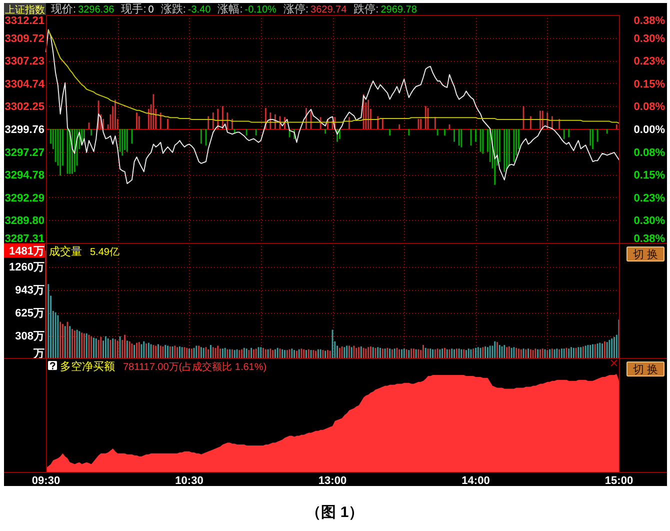 This screenshot has height=531, width=670. What do you see at coordinates (26, 252) in the screenshot?
I see `y-tick-label: 1481万` at bounding box center [26, 252].